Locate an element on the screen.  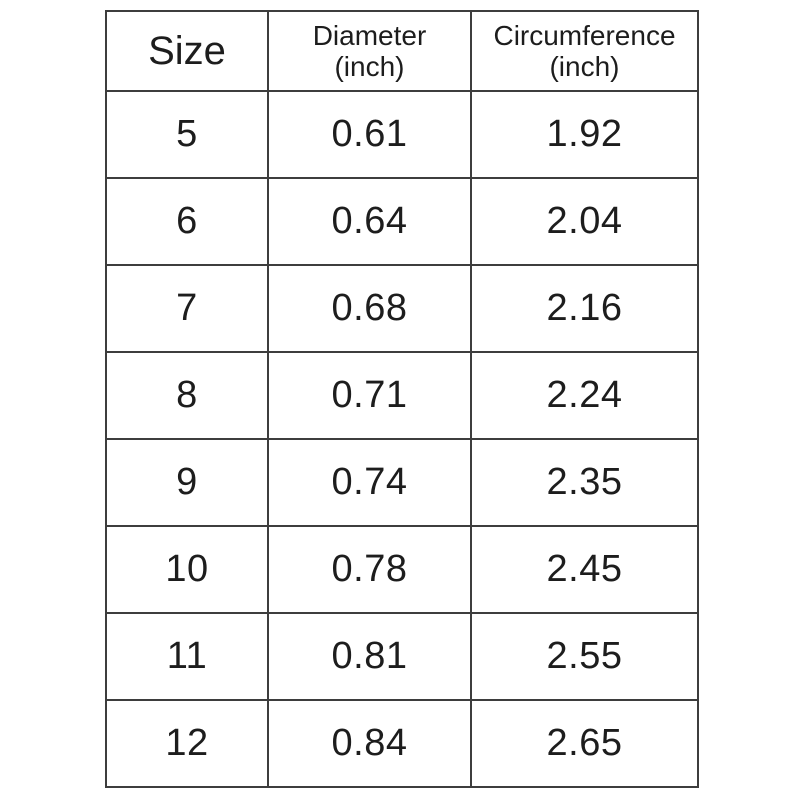
size-cell: 10 is located at coordinates (187, 569).